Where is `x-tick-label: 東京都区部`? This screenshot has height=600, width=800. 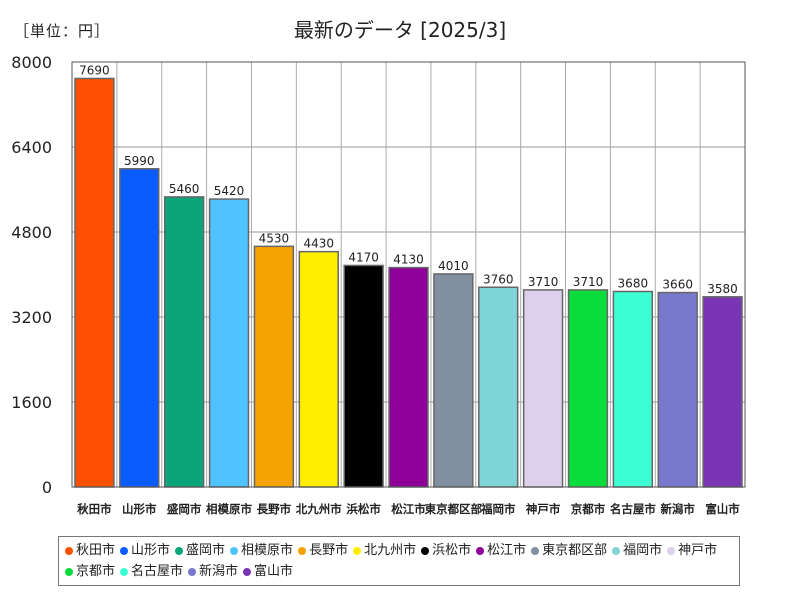
x-tick-label: 東京都区部 is located at coordinates (454, 509).